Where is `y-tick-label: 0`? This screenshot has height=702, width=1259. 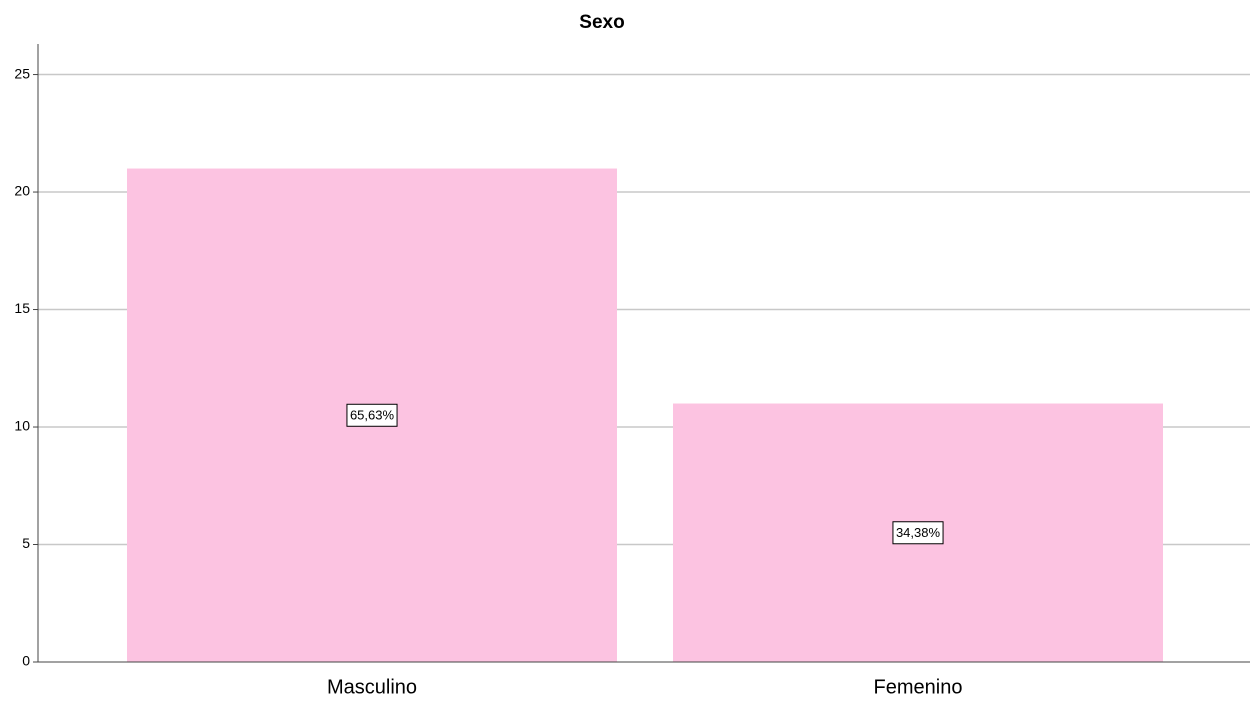 y-tick-label: 0 is located at coordinates (26, 661).